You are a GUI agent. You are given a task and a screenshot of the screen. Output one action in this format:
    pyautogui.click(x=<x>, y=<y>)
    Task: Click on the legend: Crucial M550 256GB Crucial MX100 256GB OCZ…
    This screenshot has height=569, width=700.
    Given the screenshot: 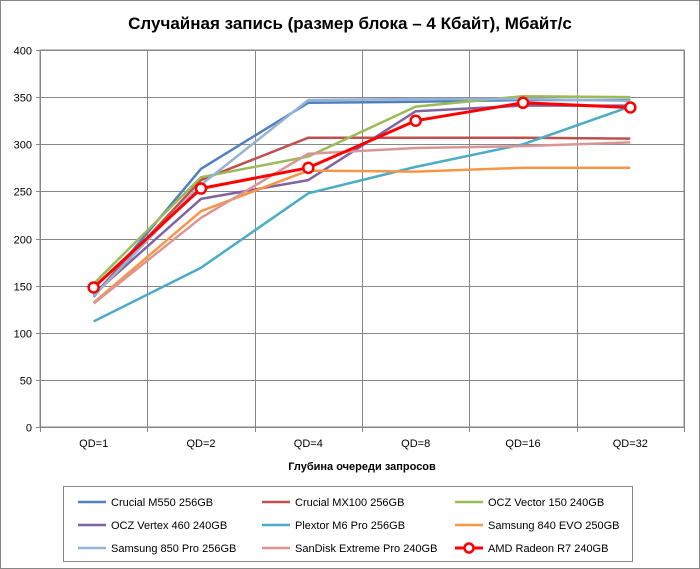 What is the action you would take?
    pyautogui.click(x=348, y=524)
    